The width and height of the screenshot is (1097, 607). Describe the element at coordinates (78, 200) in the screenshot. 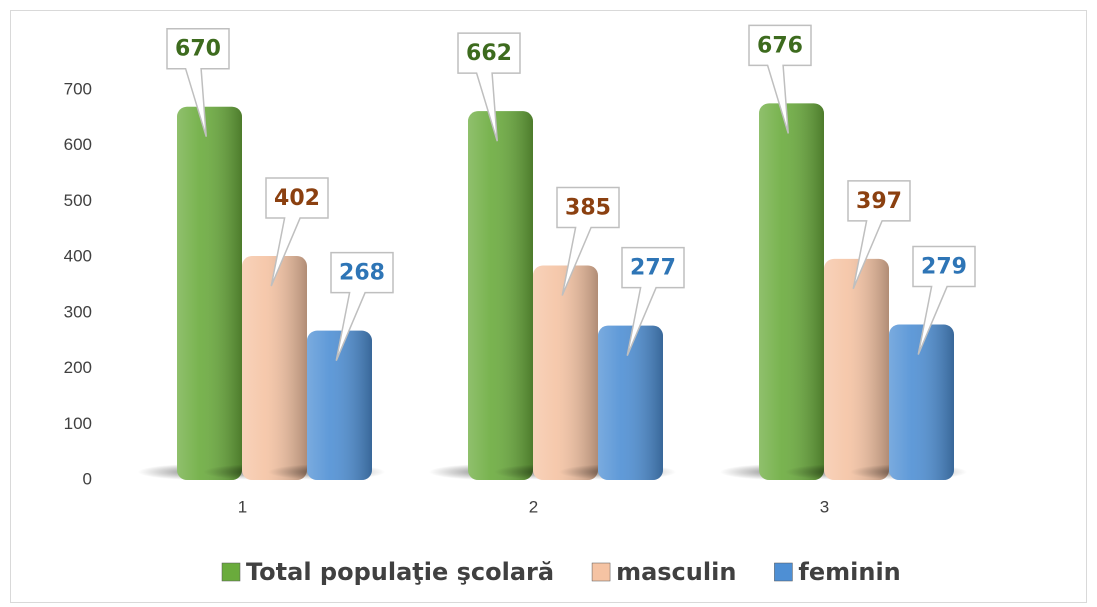

I see `y-tick-label: 500` at that location.